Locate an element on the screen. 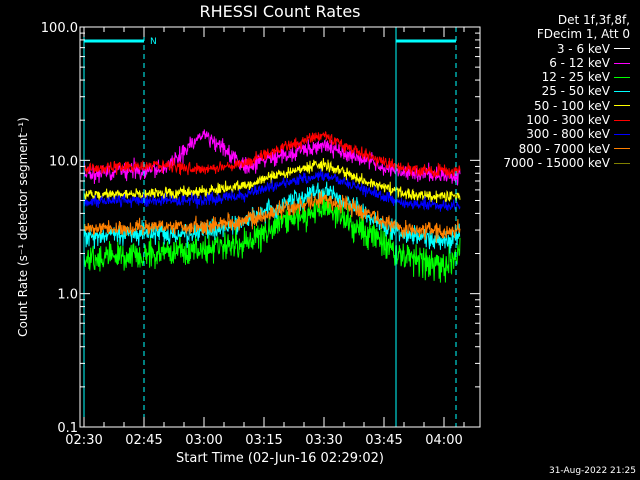 The width and height of the screenshot is (640, 480). legend-label: 3 - 6 keV is located at coordinates (583, 48).